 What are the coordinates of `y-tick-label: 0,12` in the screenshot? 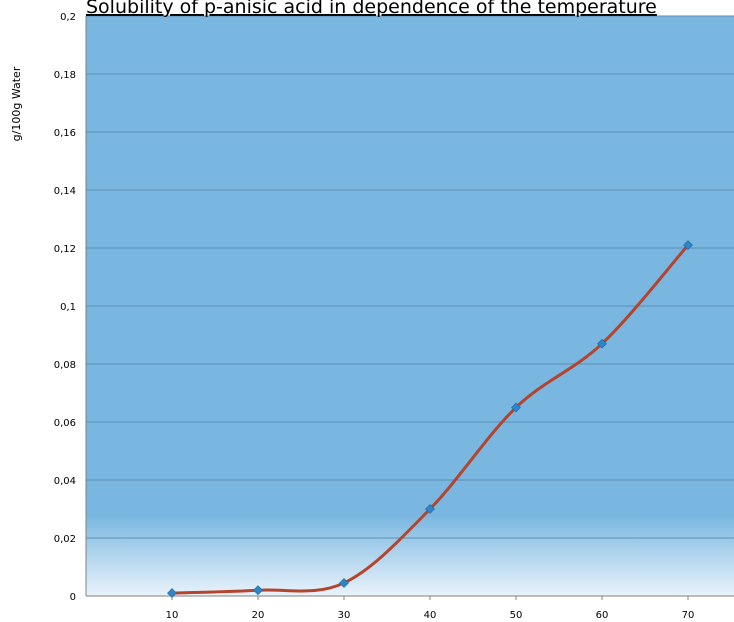 It's located at (65, 249).